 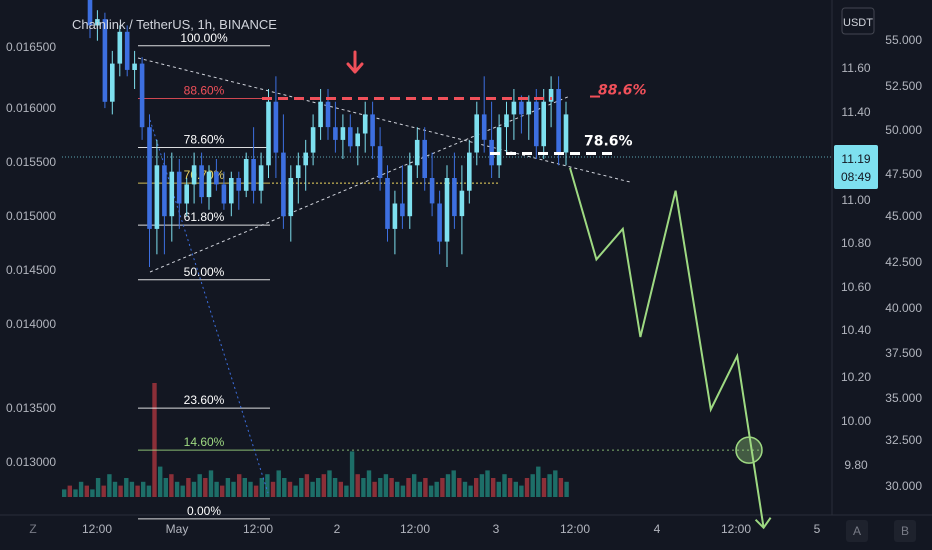 What do you see at coordinates (360, 184) in the screenshot?
I see `lower-trend-line` at bounding box center [360, 184].